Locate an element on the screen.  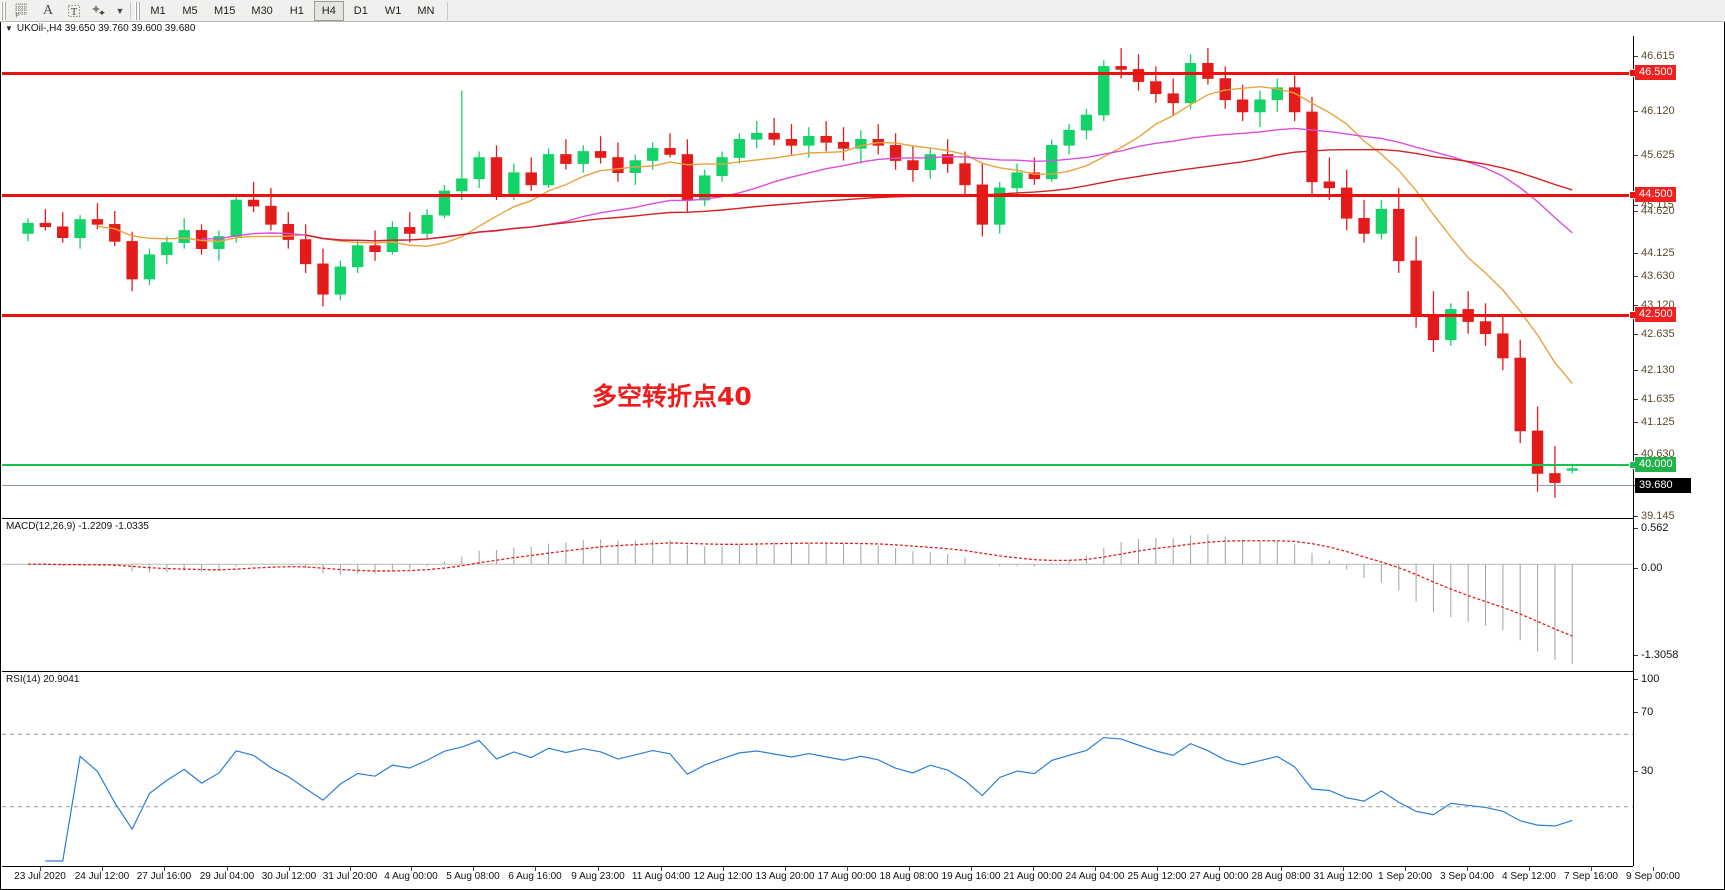
resistance-44500-label: 44.500 is located at coordinates (1655, 194).